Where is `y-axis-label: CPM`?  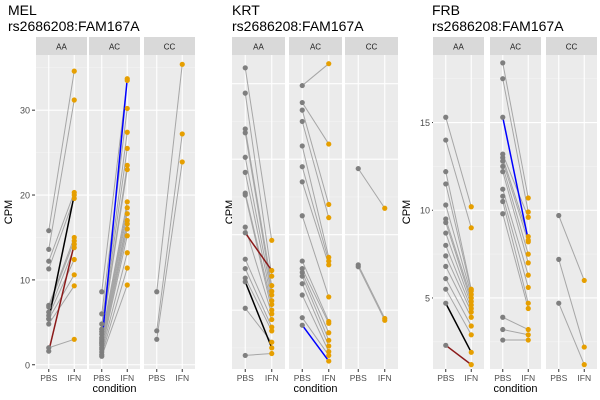 y-axis-label: CPM is located at coordinates (407, 212).